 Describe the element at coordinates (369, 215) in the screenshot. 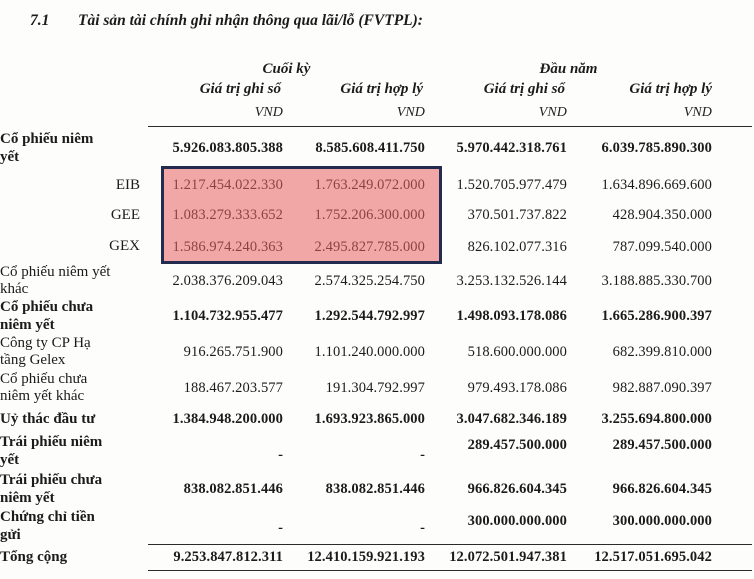

I see `value-cell: 1.752.206.300.000` at that location.